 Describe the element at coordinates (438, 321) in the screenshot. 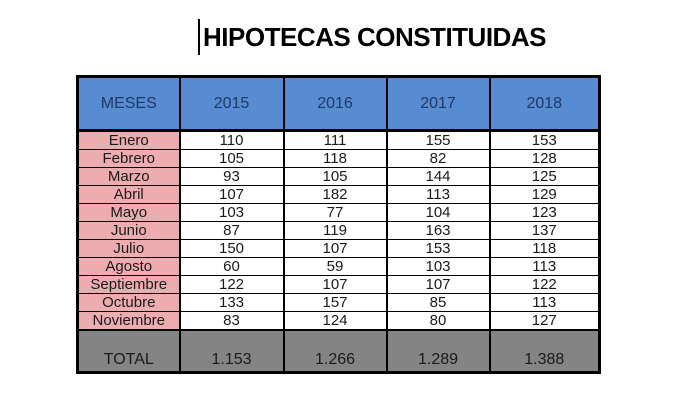

I see `value-cell: 80` at that location.